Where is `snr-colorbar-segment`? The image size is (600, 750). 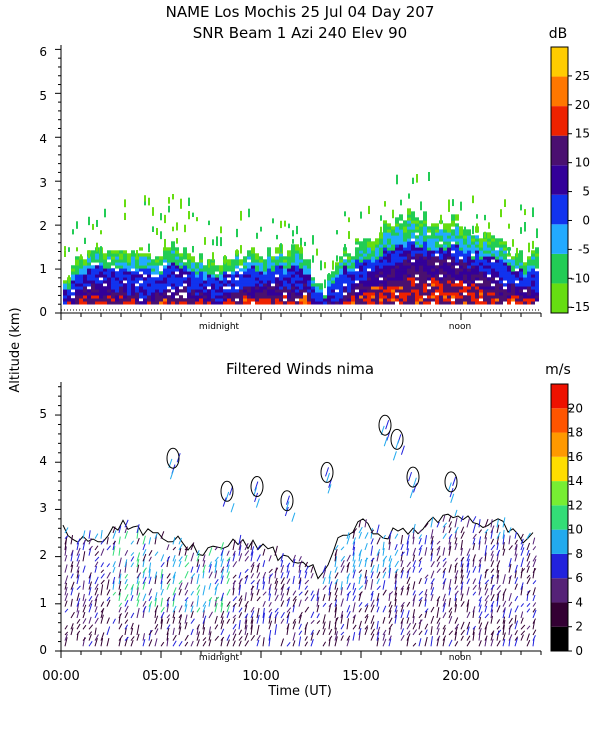 snr-colorbar-segment is located at coordinates (559, 62).